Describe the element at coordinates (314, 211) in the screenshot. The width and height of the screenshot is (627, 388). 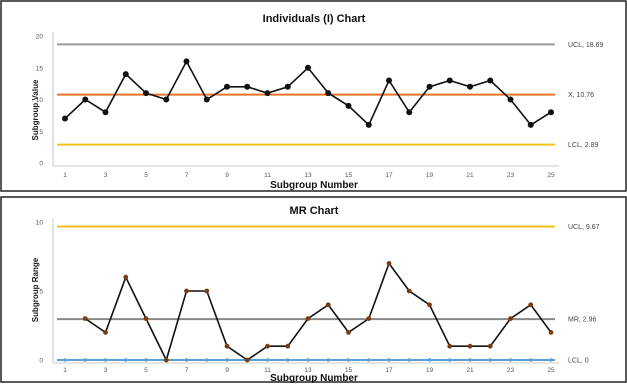
I see `mr-chart-title: MR Chart` at that location.